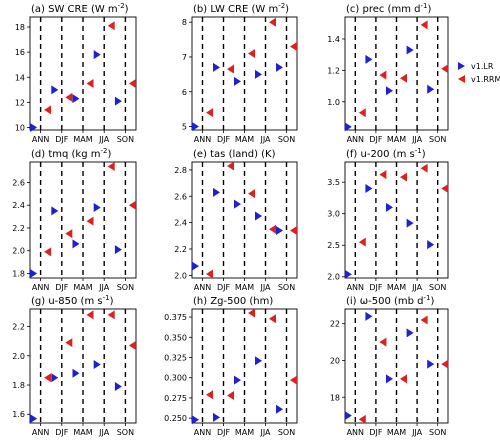  What do you see at coordinates (333, 102) in the screenshot?
I see `y-tick-label: 1.0` at bounding box center [333, 102].